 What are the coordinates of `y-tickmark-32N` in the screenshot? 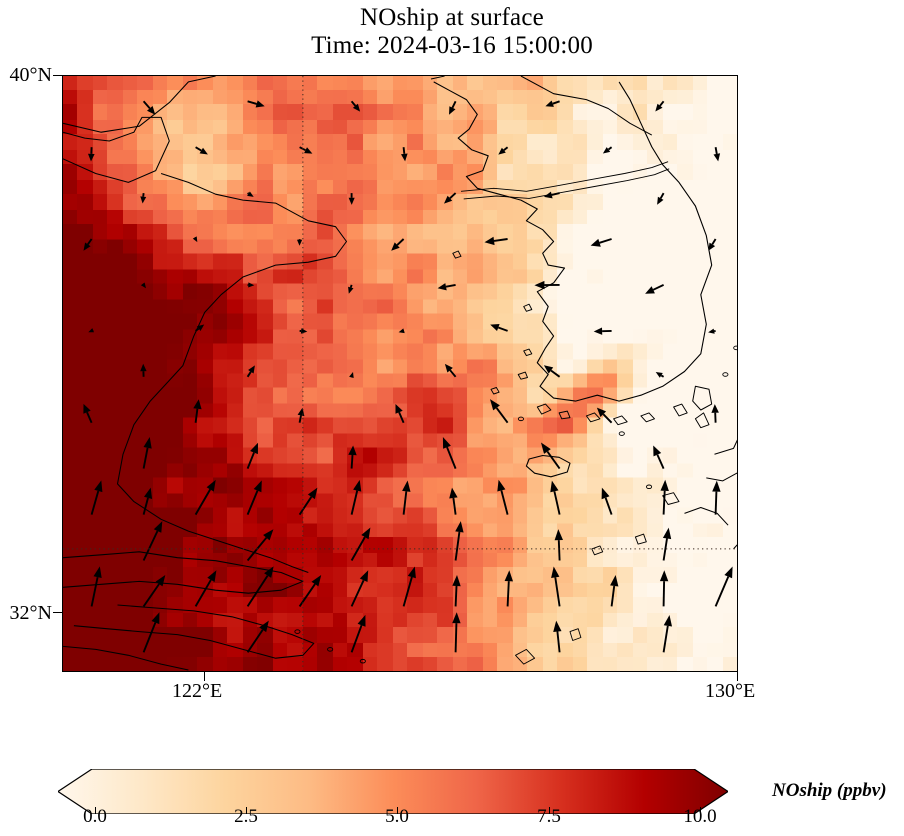 It's located at (57, 613).